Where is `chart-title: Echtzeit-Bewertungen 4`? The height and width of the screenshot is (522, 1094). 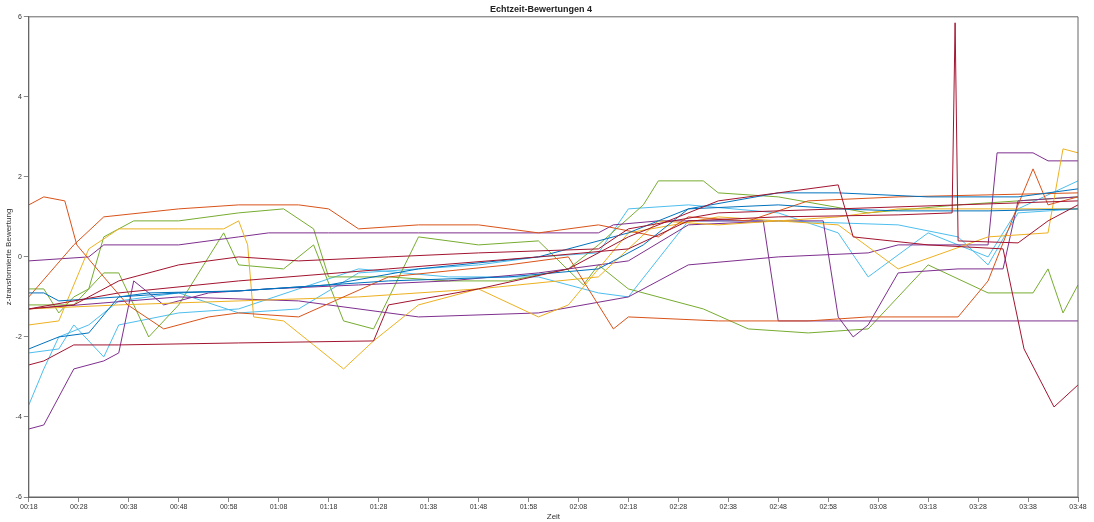
chart-title: Echtzeit-Bewertungen 4 is located at coordinates (541, 8).